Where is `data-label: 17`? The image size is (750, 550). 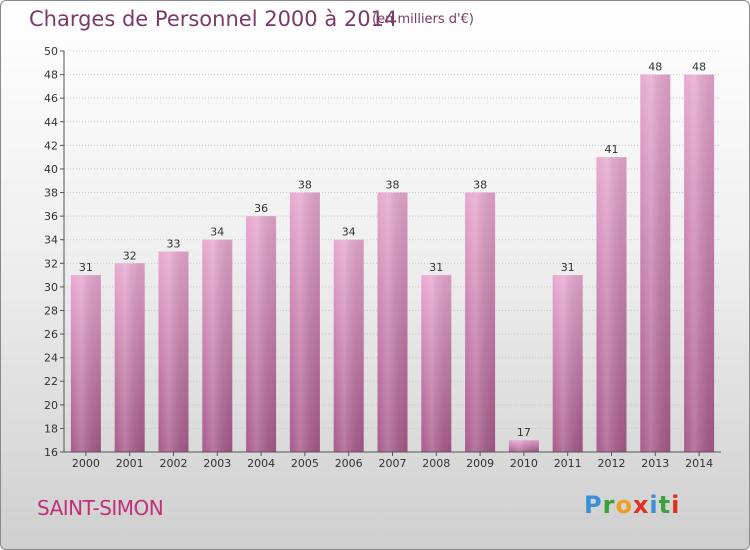
data-label: 17 is located at coordinates (524, 432).